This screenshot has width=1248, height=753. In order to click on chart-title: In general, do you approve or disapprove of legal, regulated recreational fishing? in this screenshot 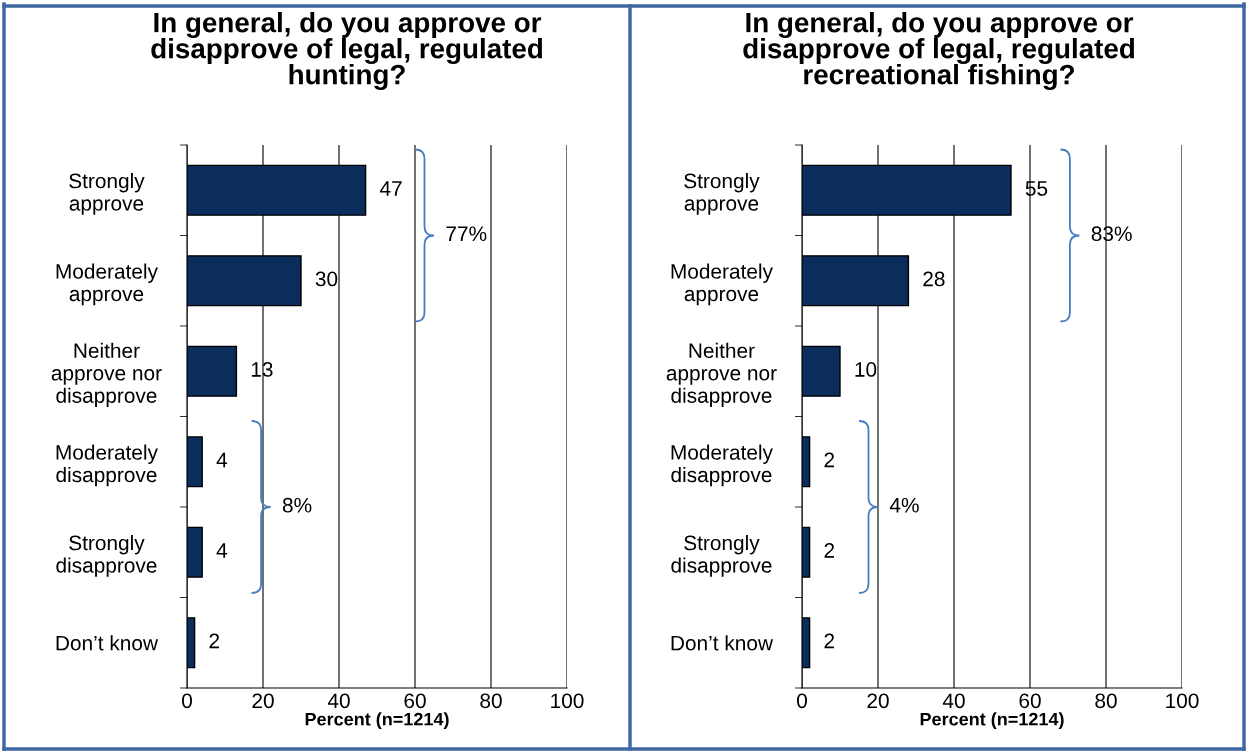, I will do `click(938, 51)`.